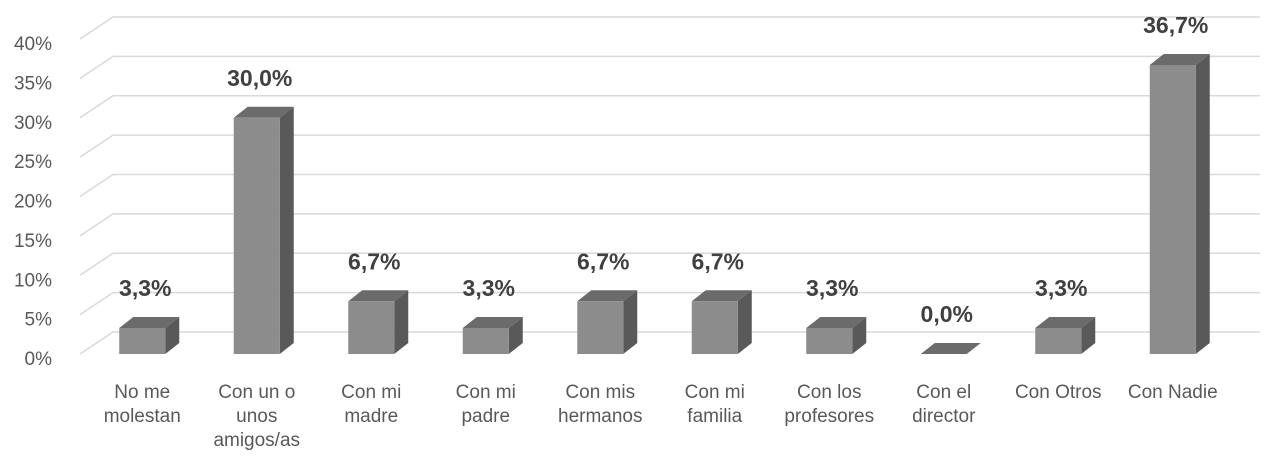 The height and width of the screenshot is (467, 1264). I want to click on y-tick-label: 15%, so click(33, 241).